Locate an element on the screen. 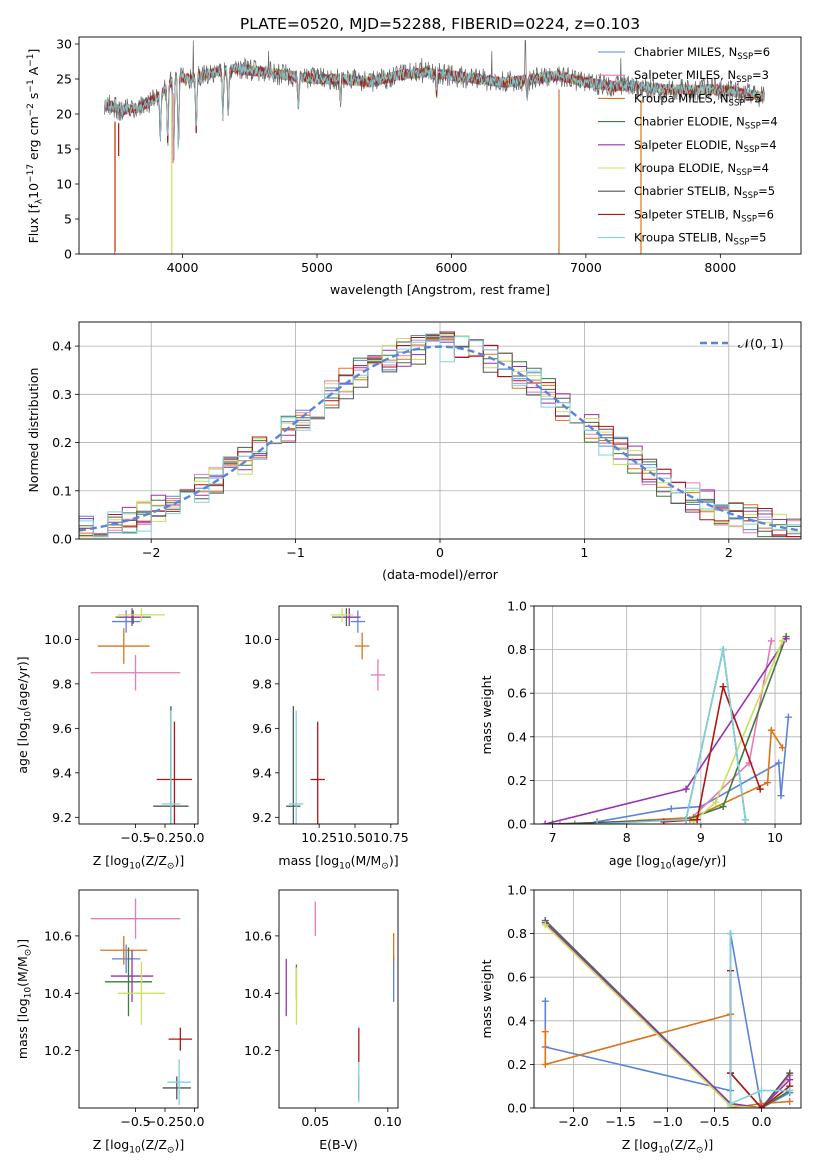  legend-value: =6 is located at coordinates (765, 214).